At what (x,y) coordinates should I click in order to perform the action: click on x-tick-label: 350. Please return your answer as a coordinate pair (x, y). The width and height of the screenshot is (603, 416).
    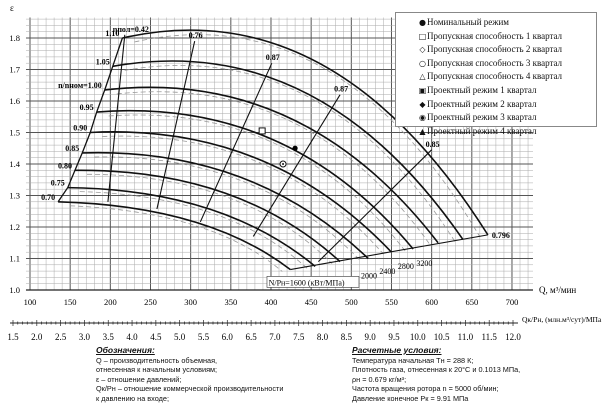
    Looking at the image, I should click on (230, 302).